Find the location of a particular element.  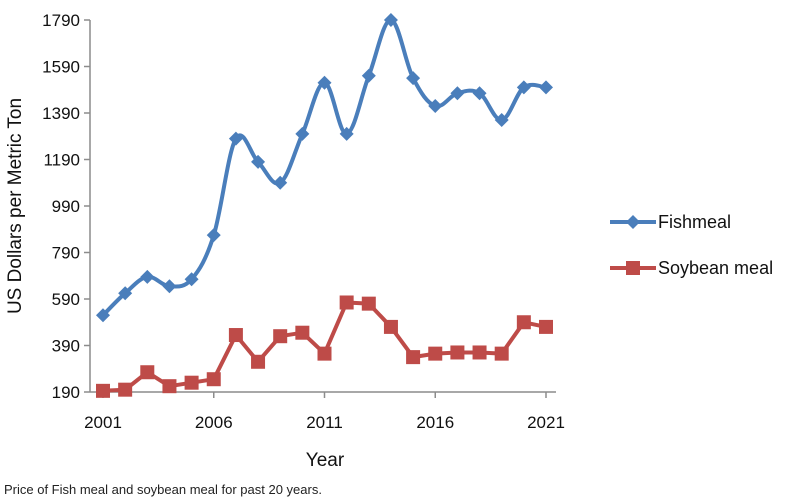

x-tick-label: 2006 is located at coordinates (214, 422).